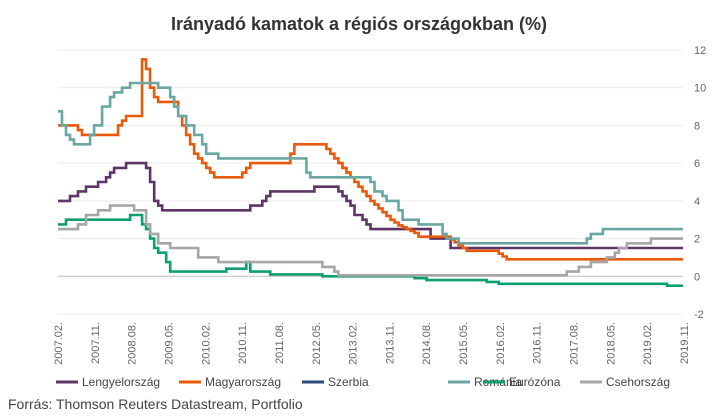 The image size is (719, 416). Describe the element at coordinates (501, 343) in the screenshot. I see `x-tick-label: 2016.02.` at that location.